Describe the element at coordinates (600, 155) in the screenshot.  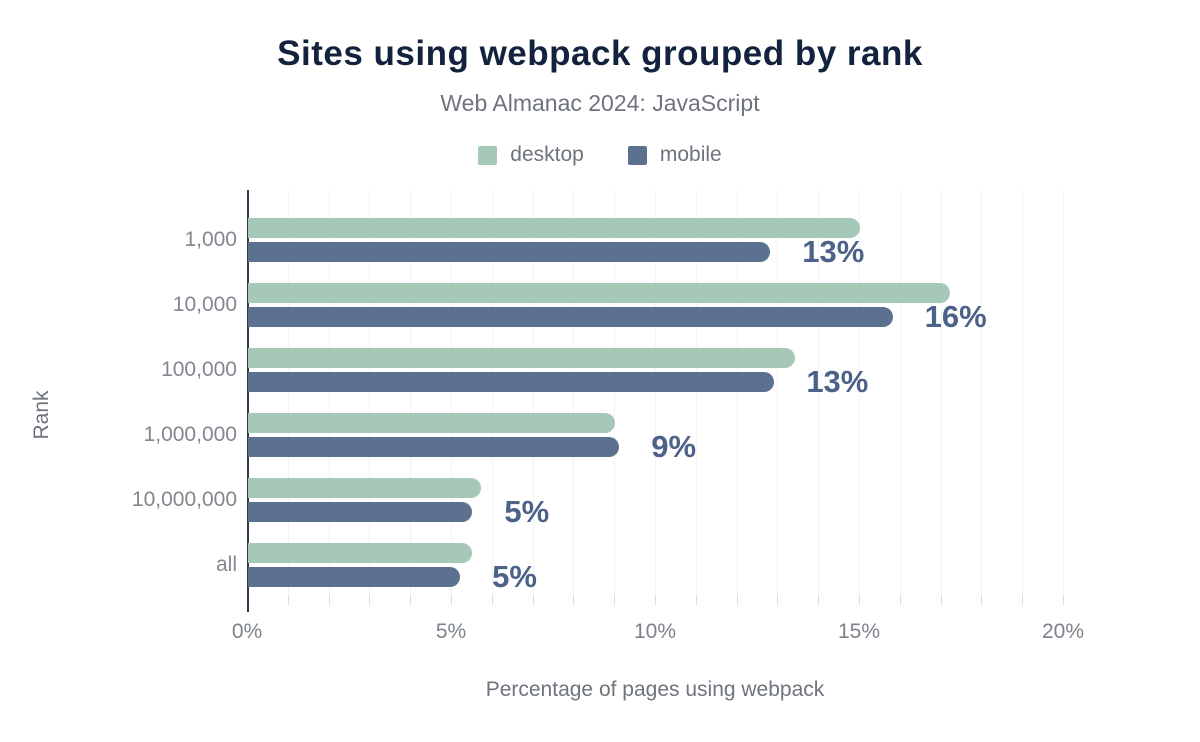
I see `legend: desktop mobile` at that location.